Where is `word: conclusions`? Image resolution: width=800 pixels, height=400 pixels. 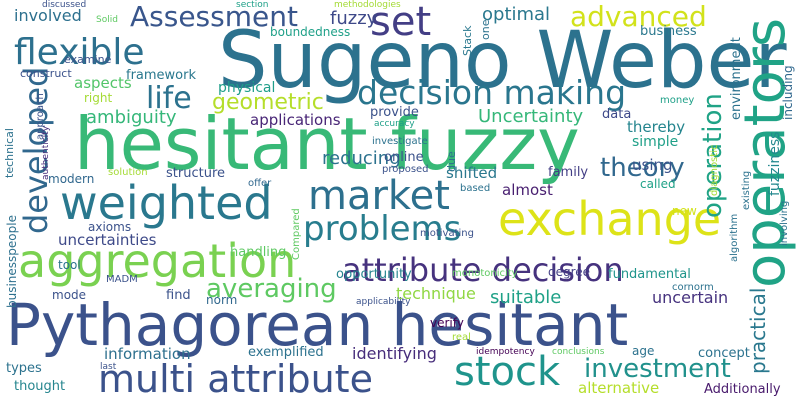 word: conclusions is located at coordinates (578, 352).